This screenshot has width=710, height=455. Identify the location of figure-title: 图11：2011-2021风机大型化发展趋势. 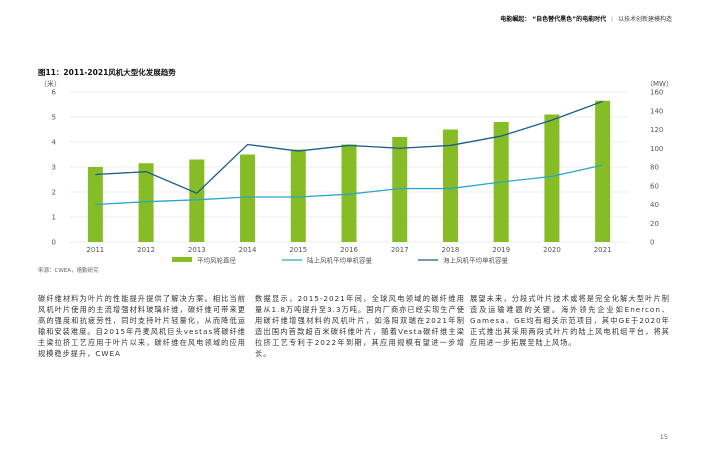
(107, 72).